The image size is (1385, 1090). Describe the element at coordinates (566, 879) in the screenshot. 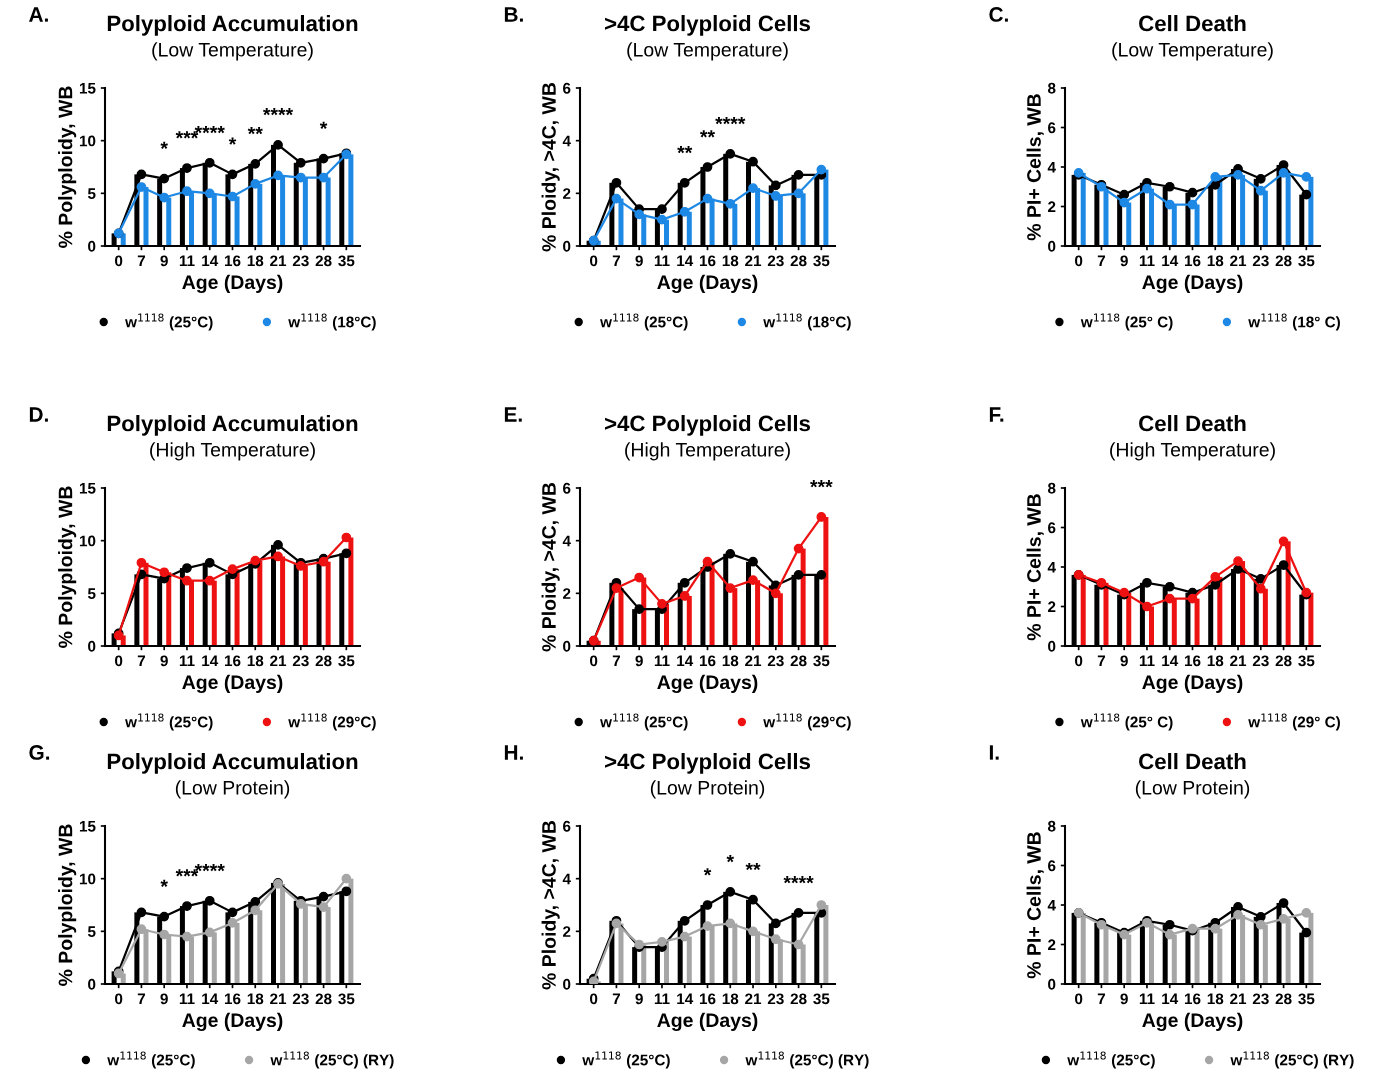

I see `y-tick-label: 4` at that location.